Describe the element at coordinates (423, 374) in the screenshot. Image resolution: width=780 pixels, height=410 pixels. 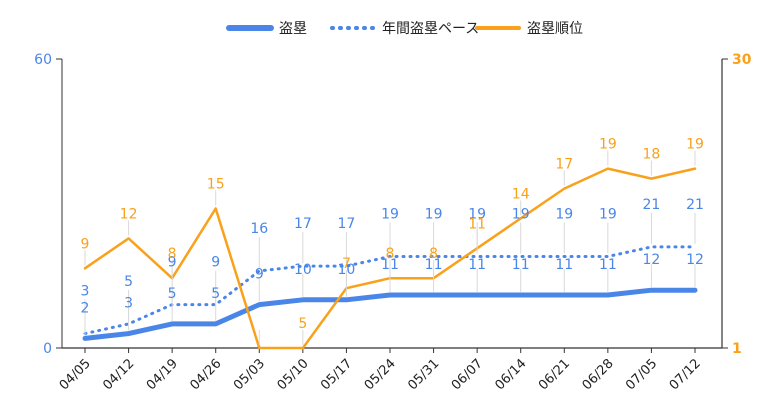
I see `x-axis-tick-label: 05/31` at that location.